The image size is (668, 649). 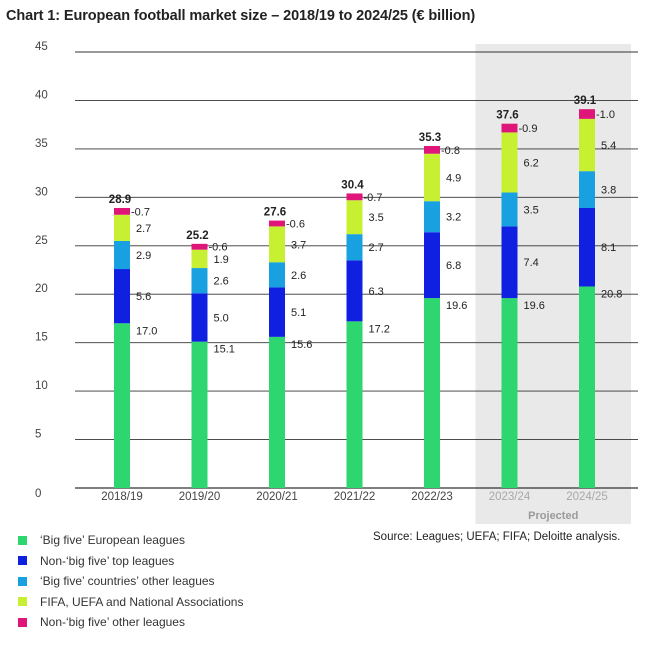 What do you see at coordinates (430, 138) in the screenshot?
I see `total-label: 35.3` at bounding box center [430, 138].